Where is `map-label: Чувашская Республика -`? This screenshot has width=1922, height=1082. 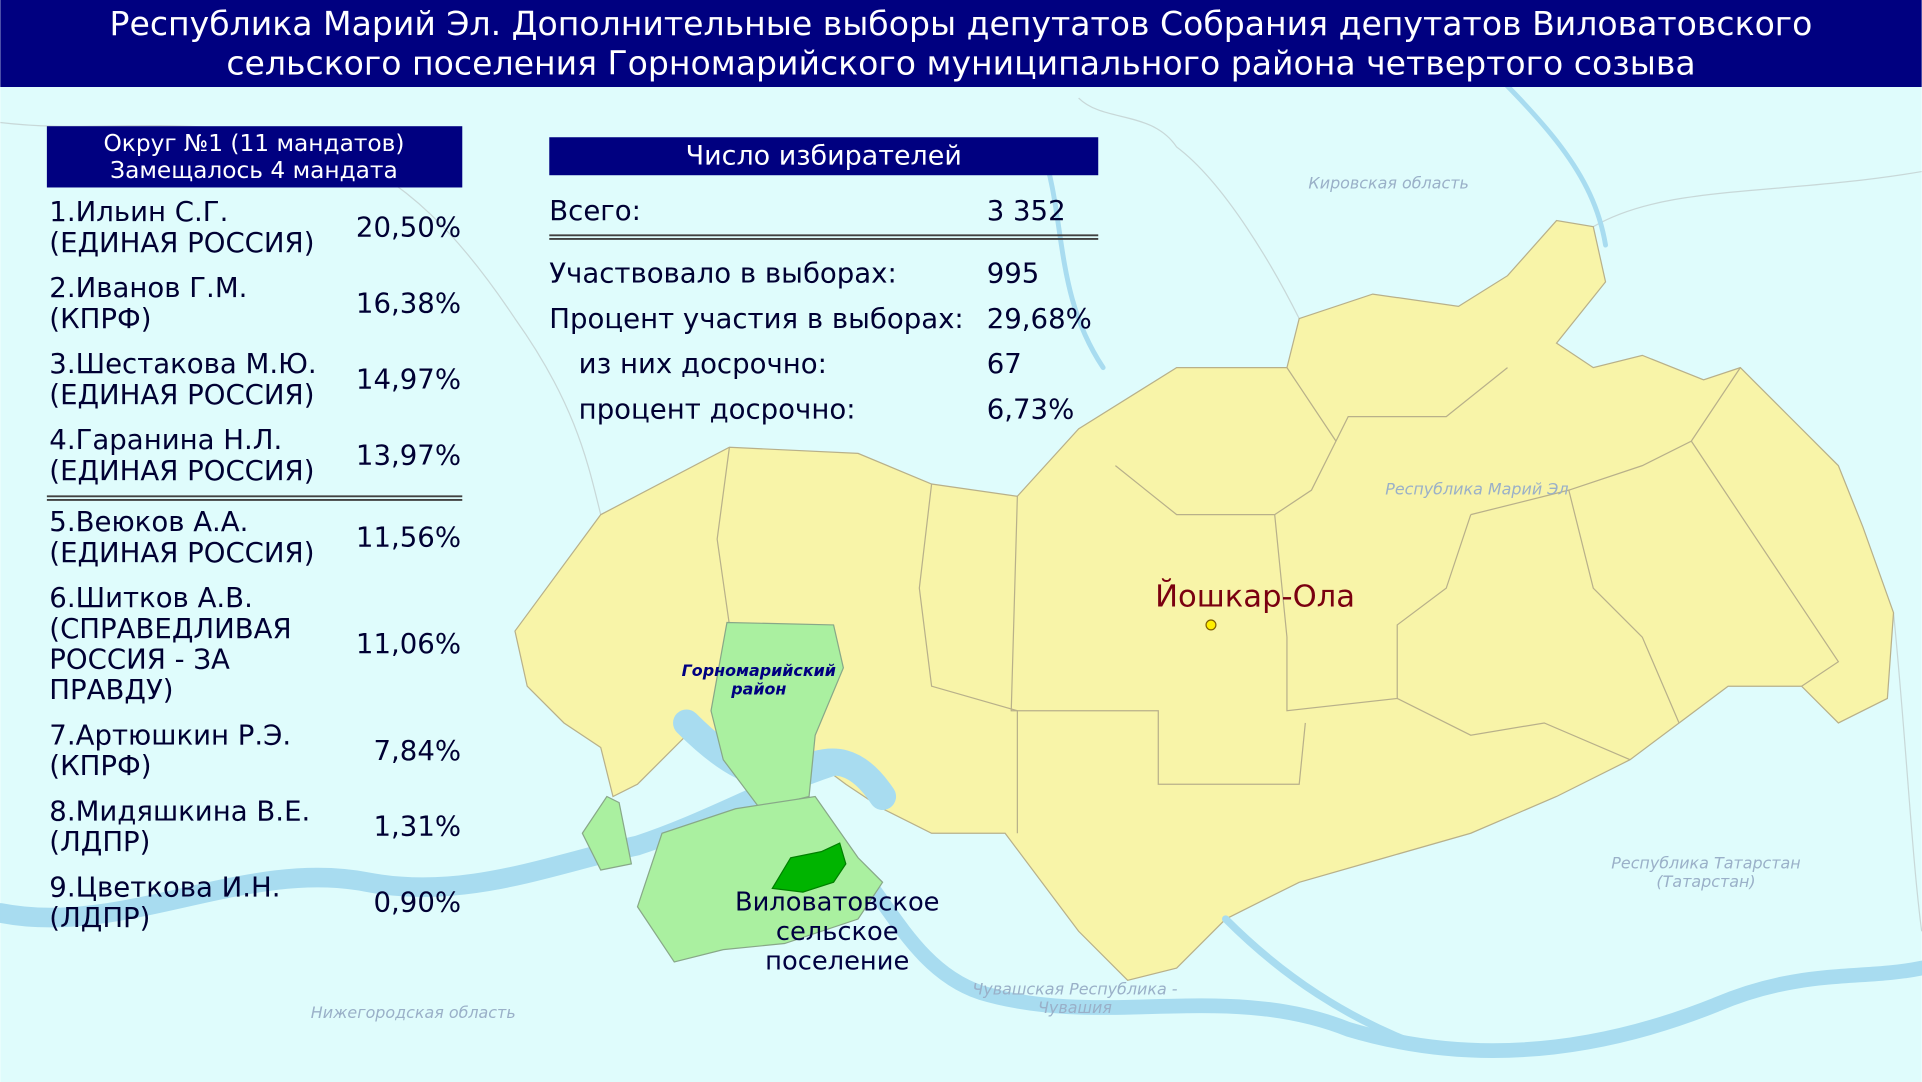 map-label: Чувашская Республика - is located at coordinates (1074, 989).